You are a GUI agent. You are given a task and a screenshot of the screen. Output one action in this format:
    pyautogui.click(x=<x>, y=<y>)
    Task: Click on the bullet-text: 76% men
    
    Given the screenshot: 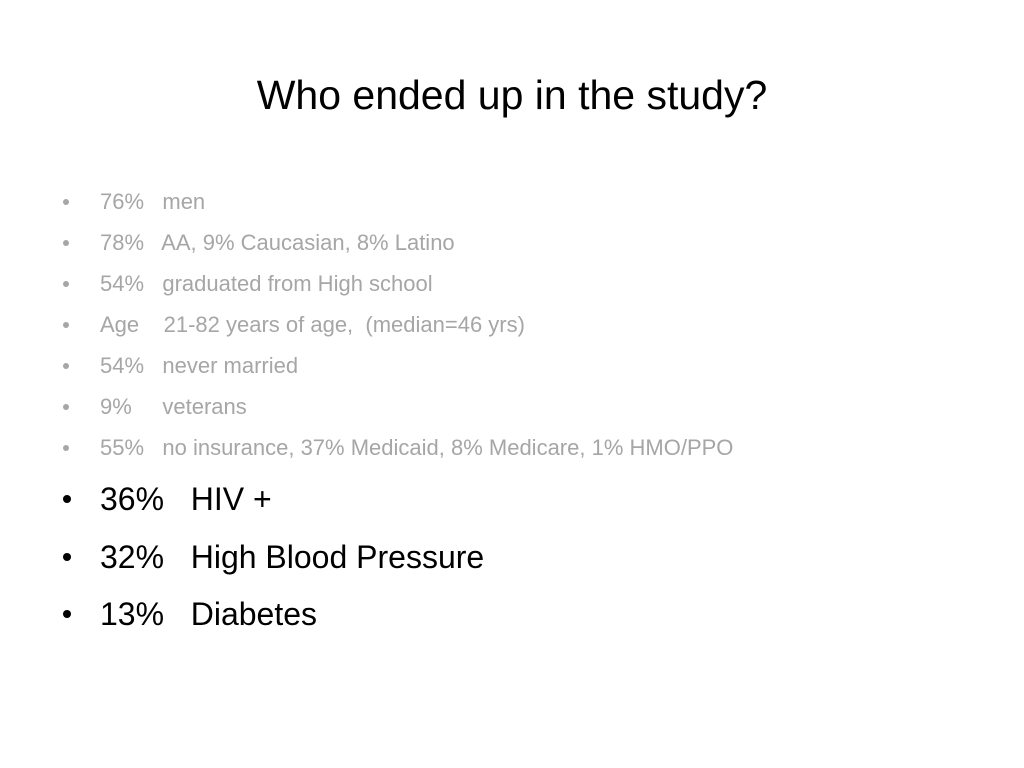 What is the action you would take?
    pyautogui.click(x=153, y=201)
    